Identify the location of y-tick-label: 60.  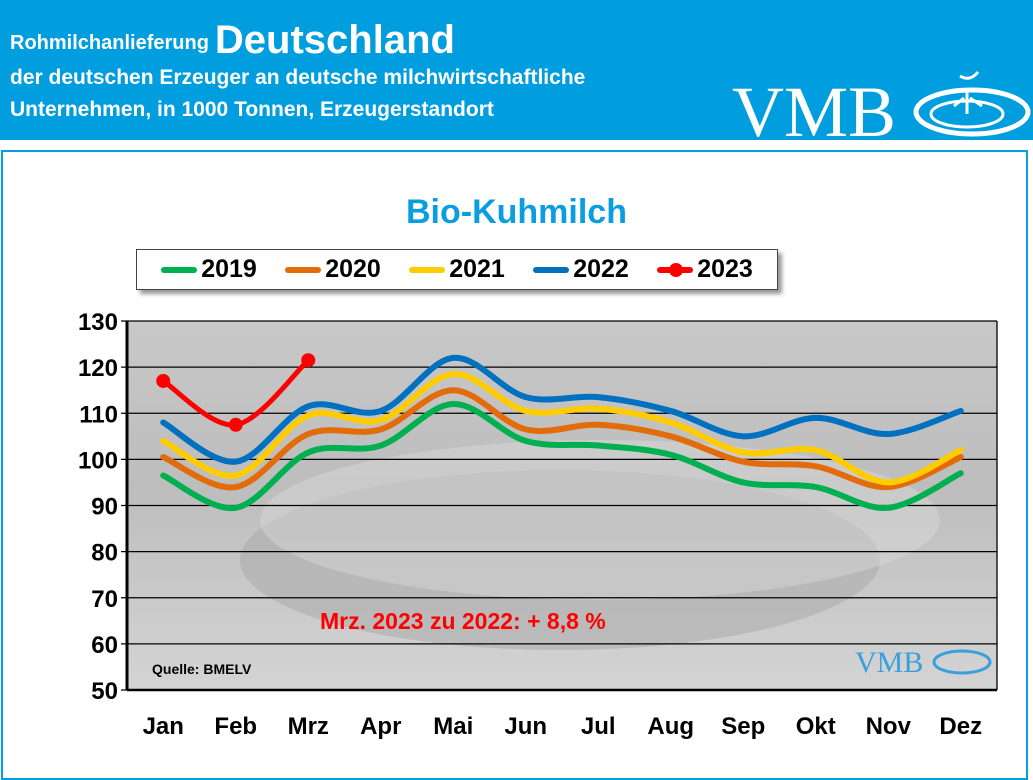
(104, 645).